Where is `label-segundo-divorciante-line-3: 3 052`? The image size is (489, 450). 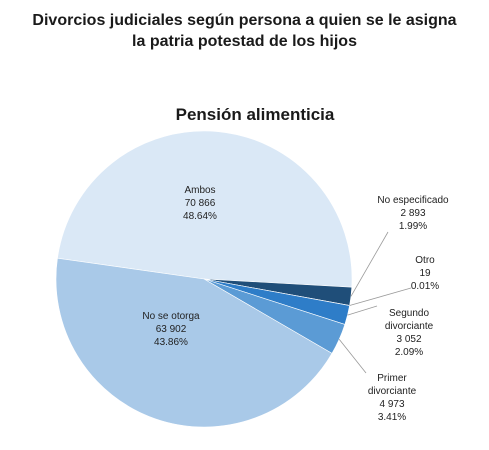
label-segundo-divorciante-line-3: 3 052 is located at coordinates (408, 339).